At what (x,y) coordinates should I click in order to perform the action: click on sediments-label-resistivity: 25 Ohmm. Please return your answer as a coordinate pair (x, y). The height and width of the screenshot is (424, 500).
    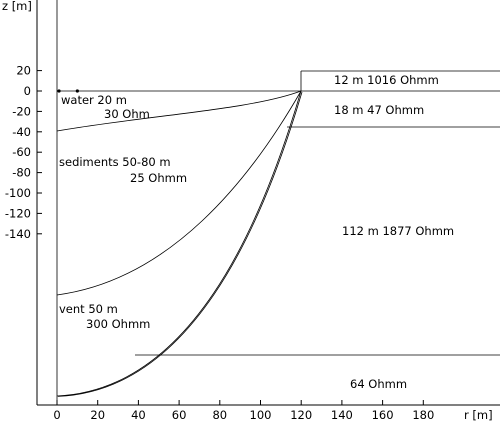
    Looking at the image, I should click on (158, 178).